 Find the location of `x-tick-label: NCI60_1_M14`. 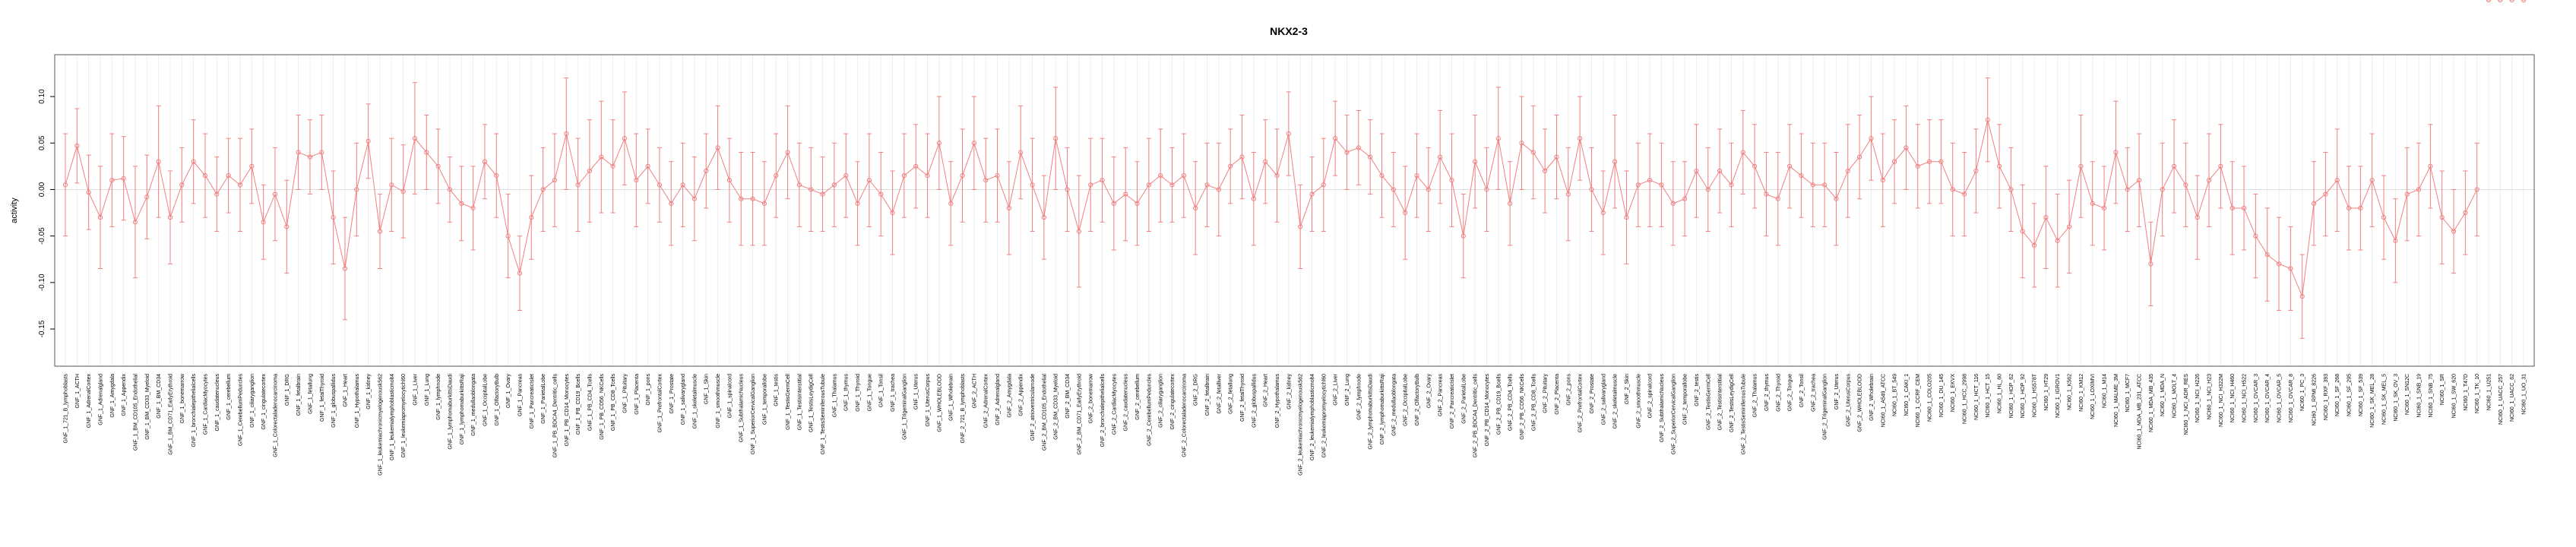

x-tick-label: NCI60_1_M14 is located at coordinates (2105, 391).